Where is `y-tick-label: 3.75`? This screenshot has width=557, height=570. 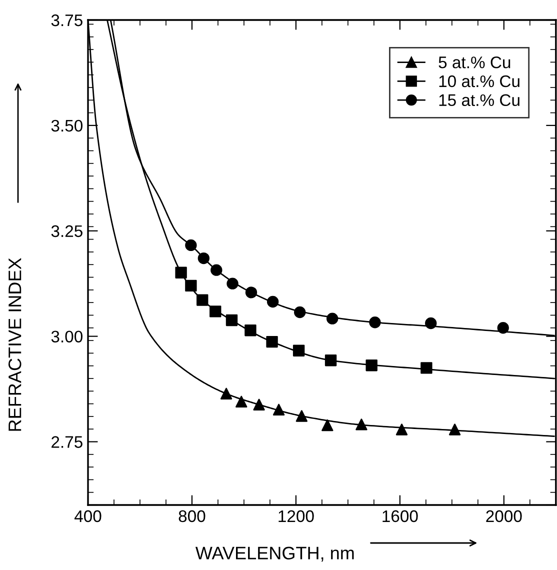 y-tick-label: 3.75 is located at coordinates (66, 20).